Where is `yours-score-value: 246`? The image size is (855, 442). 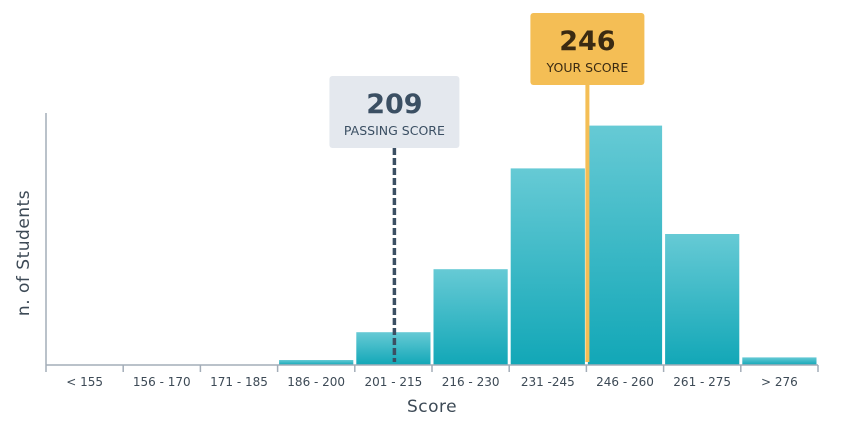 yours-score-value: 246 is located at coordinates (587, 41).